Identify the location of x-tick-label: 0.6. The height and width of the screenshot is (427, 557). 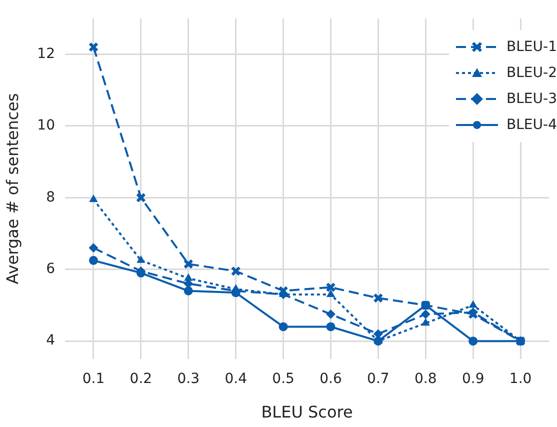
(331, 379).